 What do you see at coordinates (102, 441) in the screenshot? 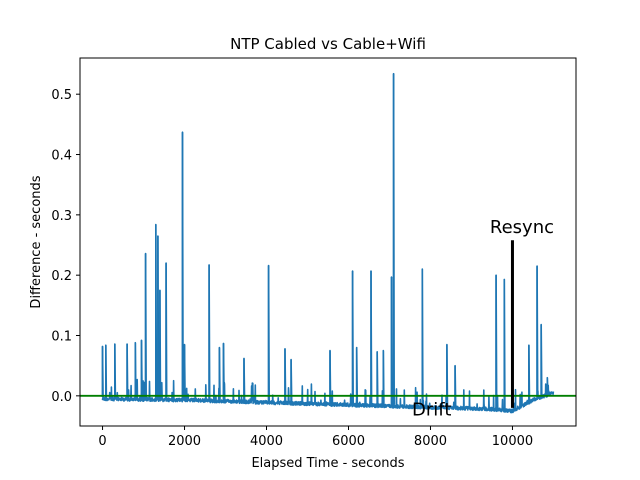
I see `x-tick-label: 0` at bounding box center [102, 441].